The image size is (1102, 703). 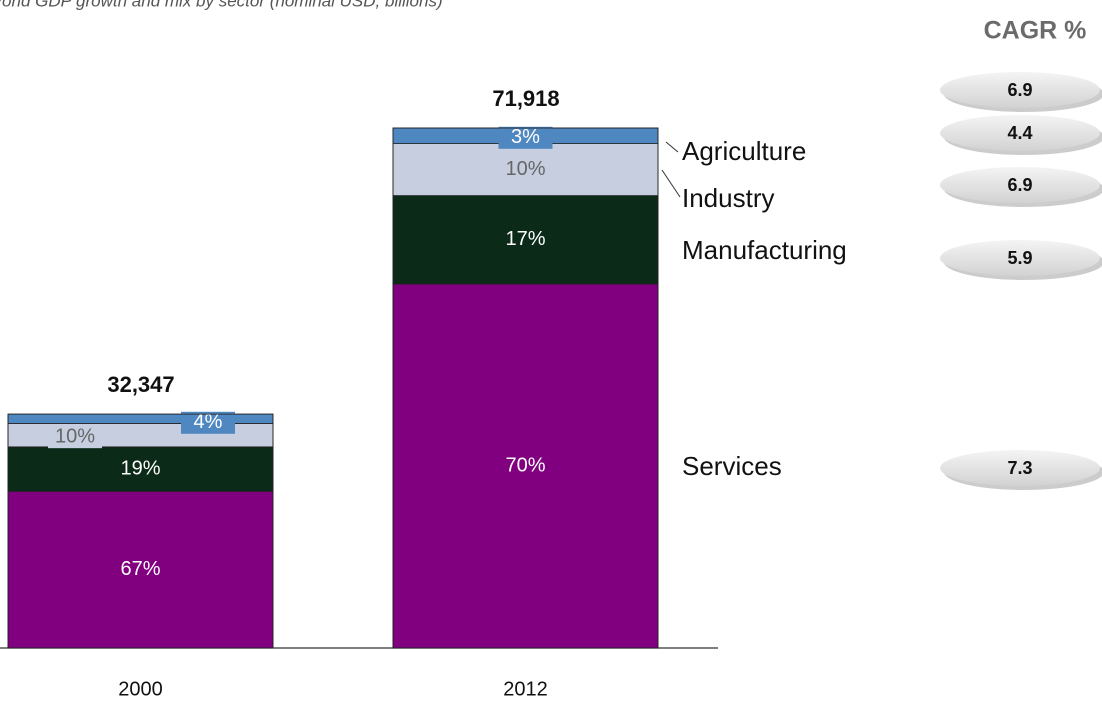 I want to click on cagr-value: 5.9, so click(x=1019, y=258).